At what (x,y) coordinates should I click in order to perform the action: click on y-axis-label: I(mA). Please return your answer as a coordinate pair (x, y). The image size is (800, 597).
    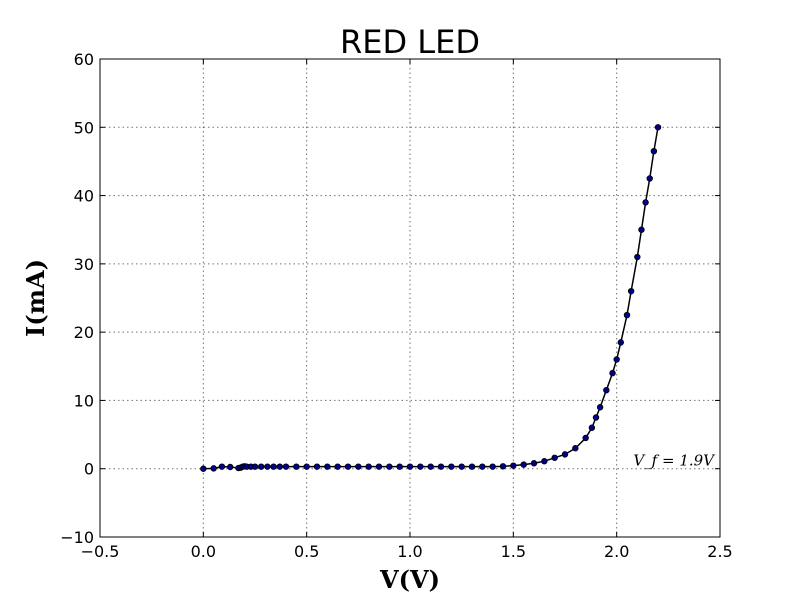
    Looking at the image, I should click on (35, 298).